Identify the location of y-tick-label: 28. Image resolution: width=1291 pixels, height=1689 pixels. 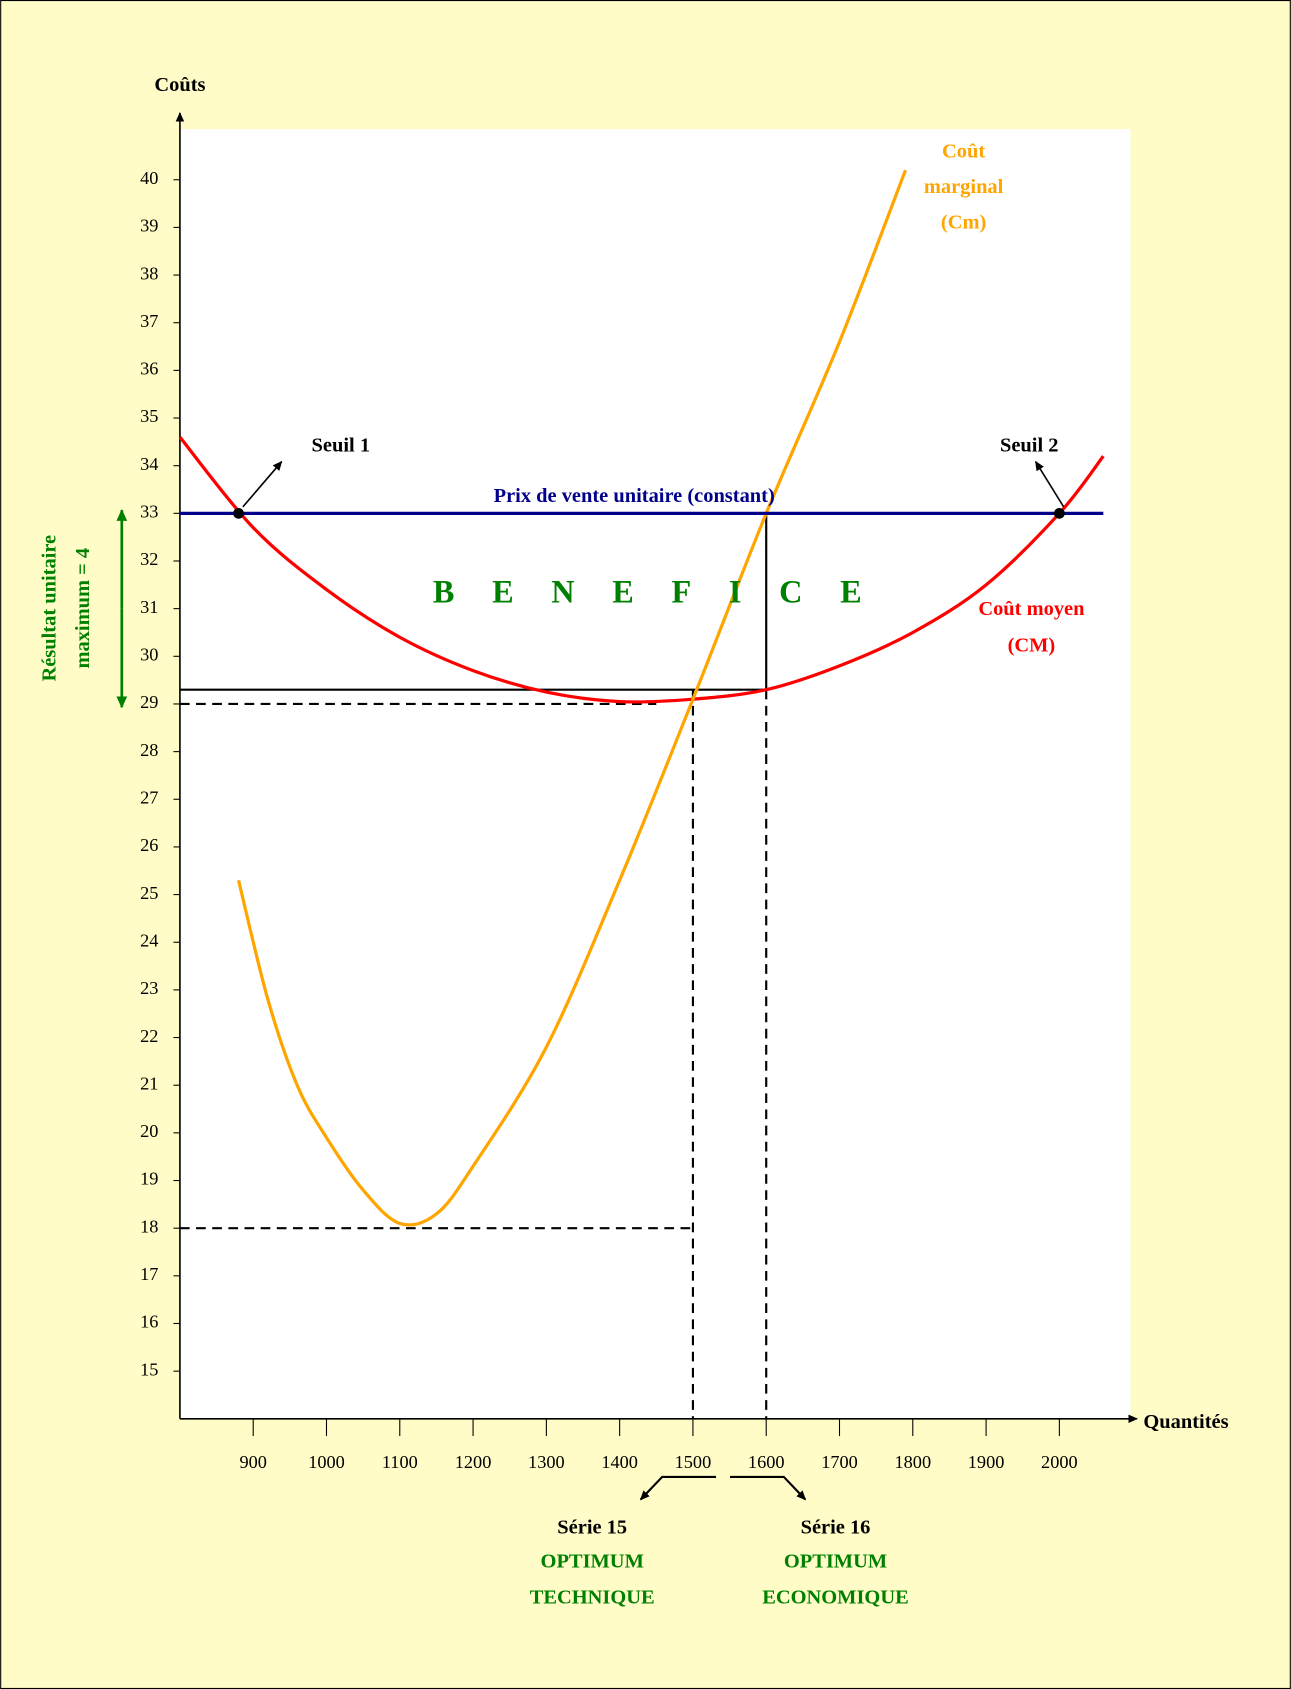
(149, 750).